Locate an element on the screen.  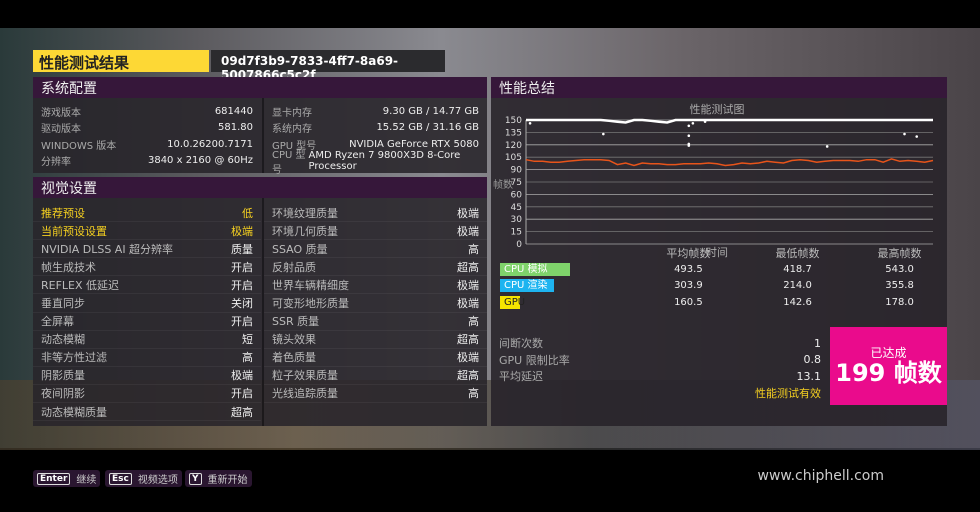
col-min: 最低帧数 is located at coordinates (797, 253).